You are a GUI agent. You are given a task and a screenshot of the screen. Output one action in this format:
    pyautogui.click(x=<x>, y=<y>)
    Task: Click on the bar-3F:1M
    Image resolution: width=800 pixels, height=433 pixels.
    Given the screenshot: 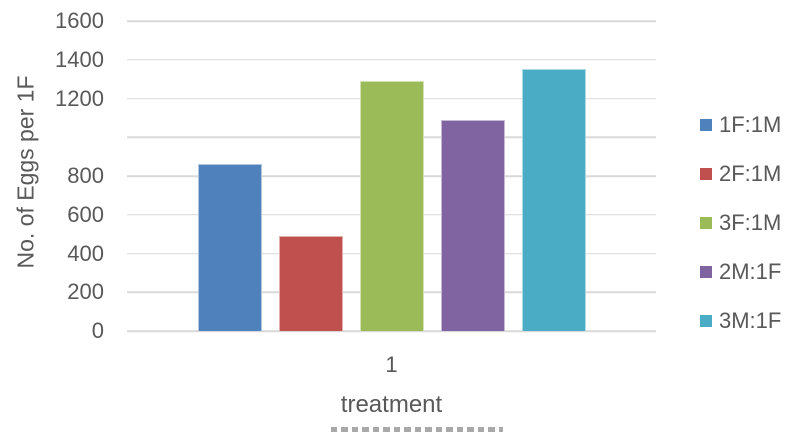 What is the action you would take?
    pyautogui.click(x=391, y=206)
    